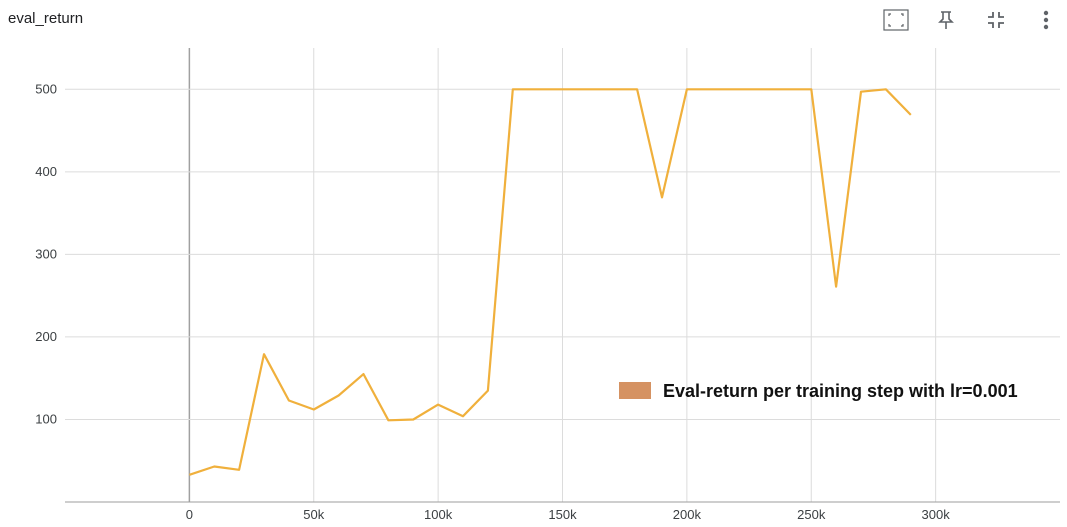  What do you see at coordinates (46, 18) in the screenshot?
I see `chart-title: eval_return` at bounding box center [46, 18].